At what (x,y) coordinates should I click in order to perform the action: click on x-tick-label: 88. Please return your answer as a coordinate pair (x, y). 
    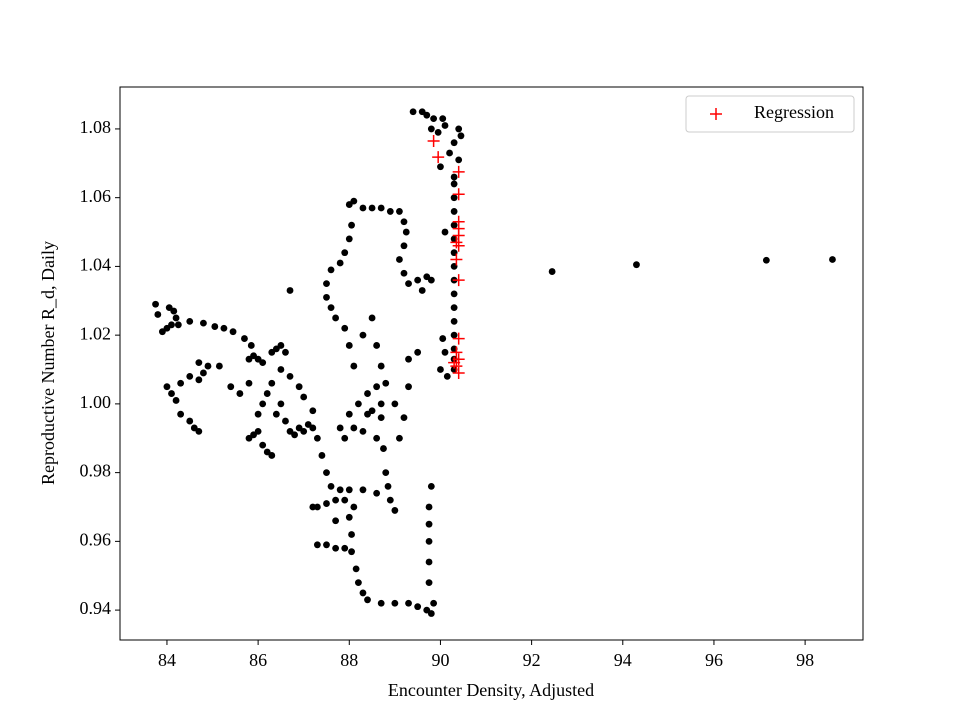
    Looking at the image, I should click on (349, 660).